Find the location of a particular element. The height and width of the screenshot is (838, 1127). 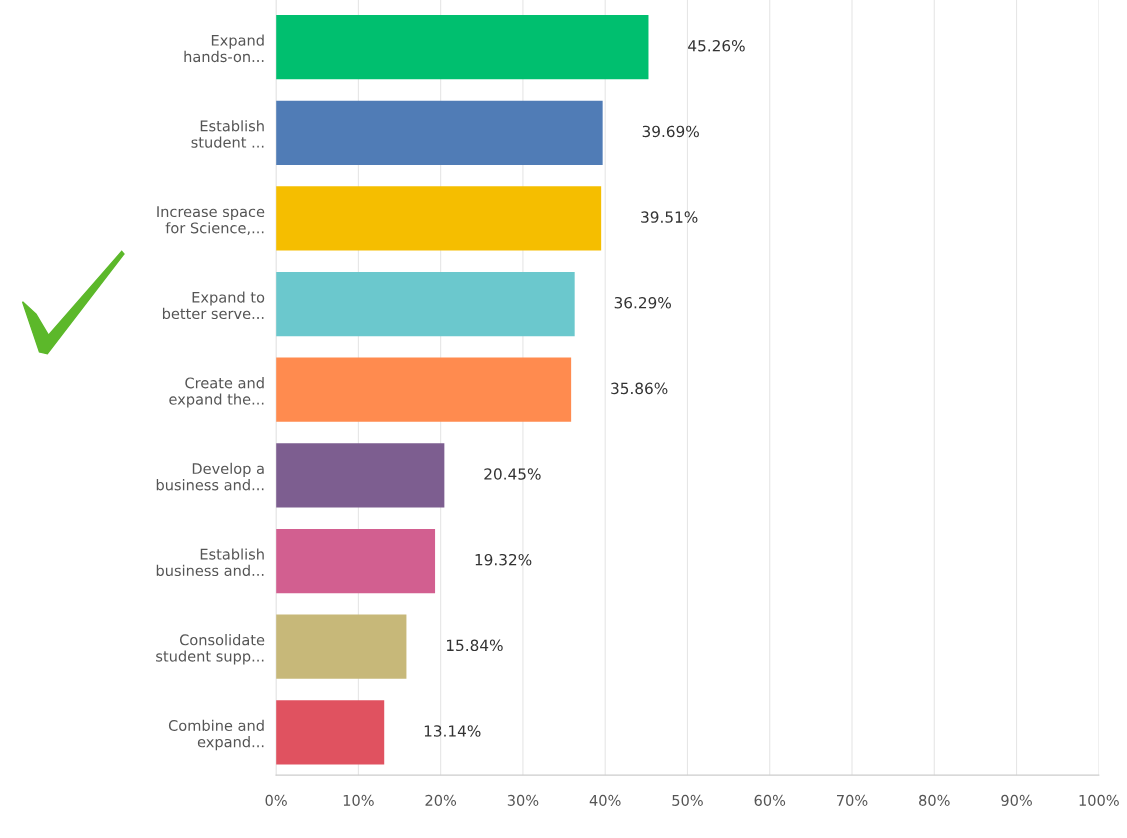

x-tick-label: 70% is located at coordinates (852, 800).